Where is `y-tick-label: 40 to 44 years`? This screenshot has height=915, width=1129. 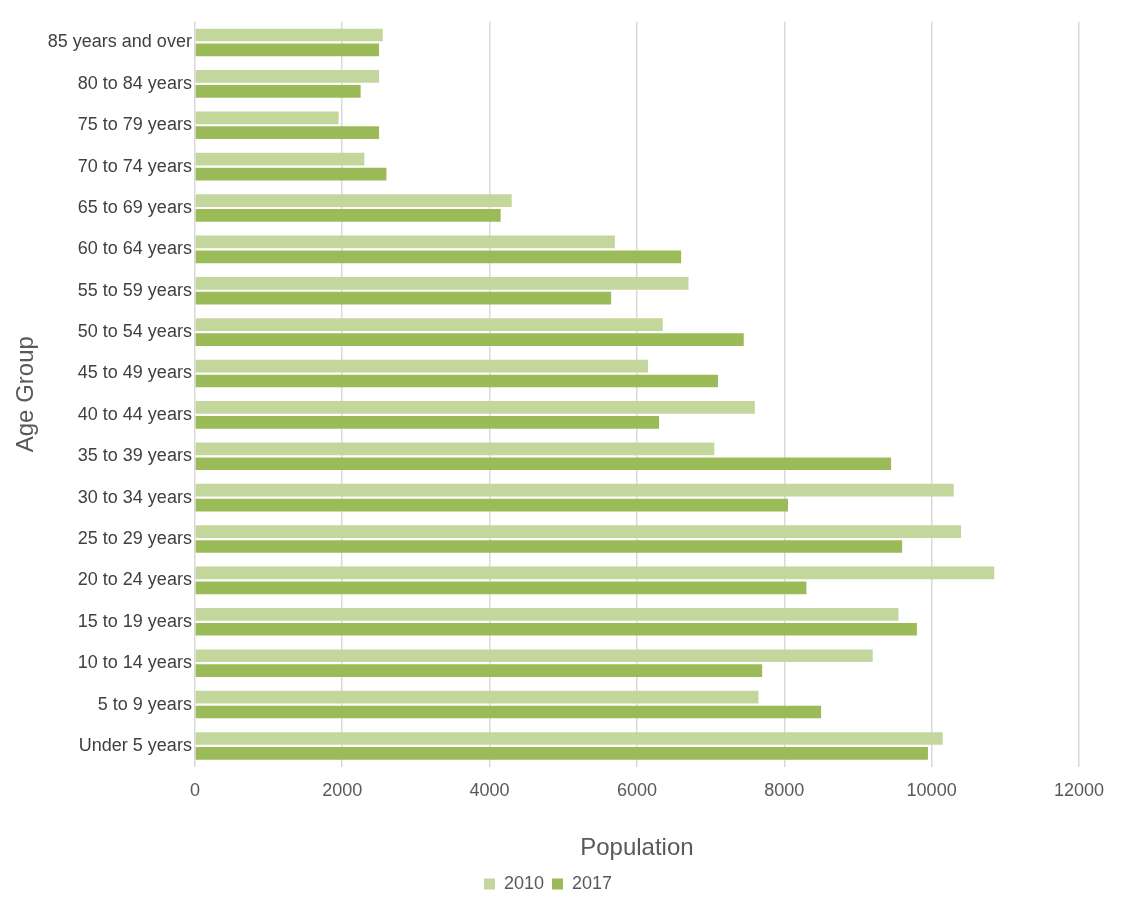 y-tick-label: 40 to 44 years is located at coordinates (134, 413).